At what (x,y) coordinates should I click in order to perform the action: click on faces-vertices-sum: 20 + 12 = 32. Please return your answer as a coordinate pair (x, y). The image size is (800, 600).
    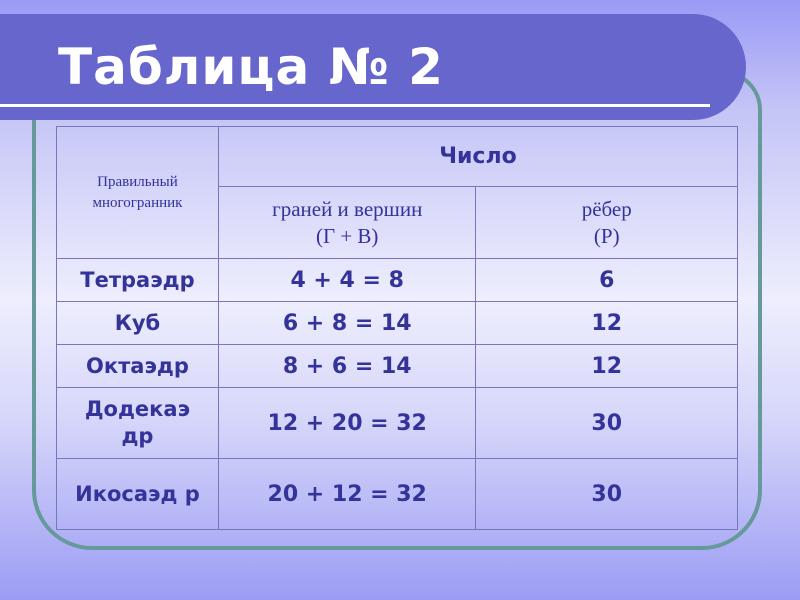
    Looking at the image, I should click on (347, 494).